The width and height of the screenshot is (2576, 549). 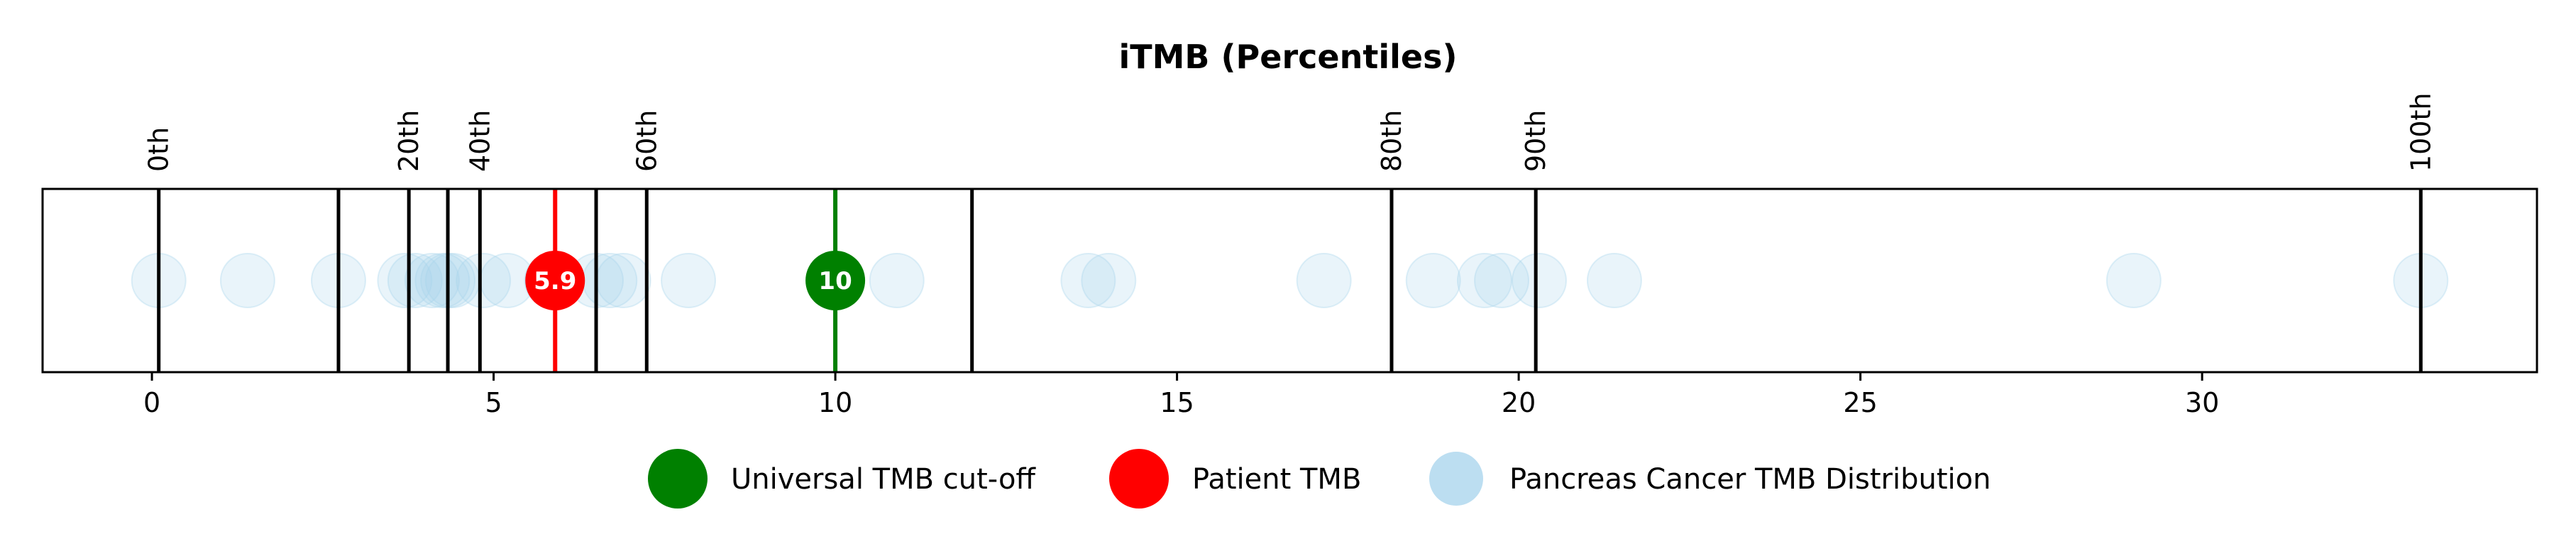 I want to click on x-tick-label: 5, so click(x=493, y=402).